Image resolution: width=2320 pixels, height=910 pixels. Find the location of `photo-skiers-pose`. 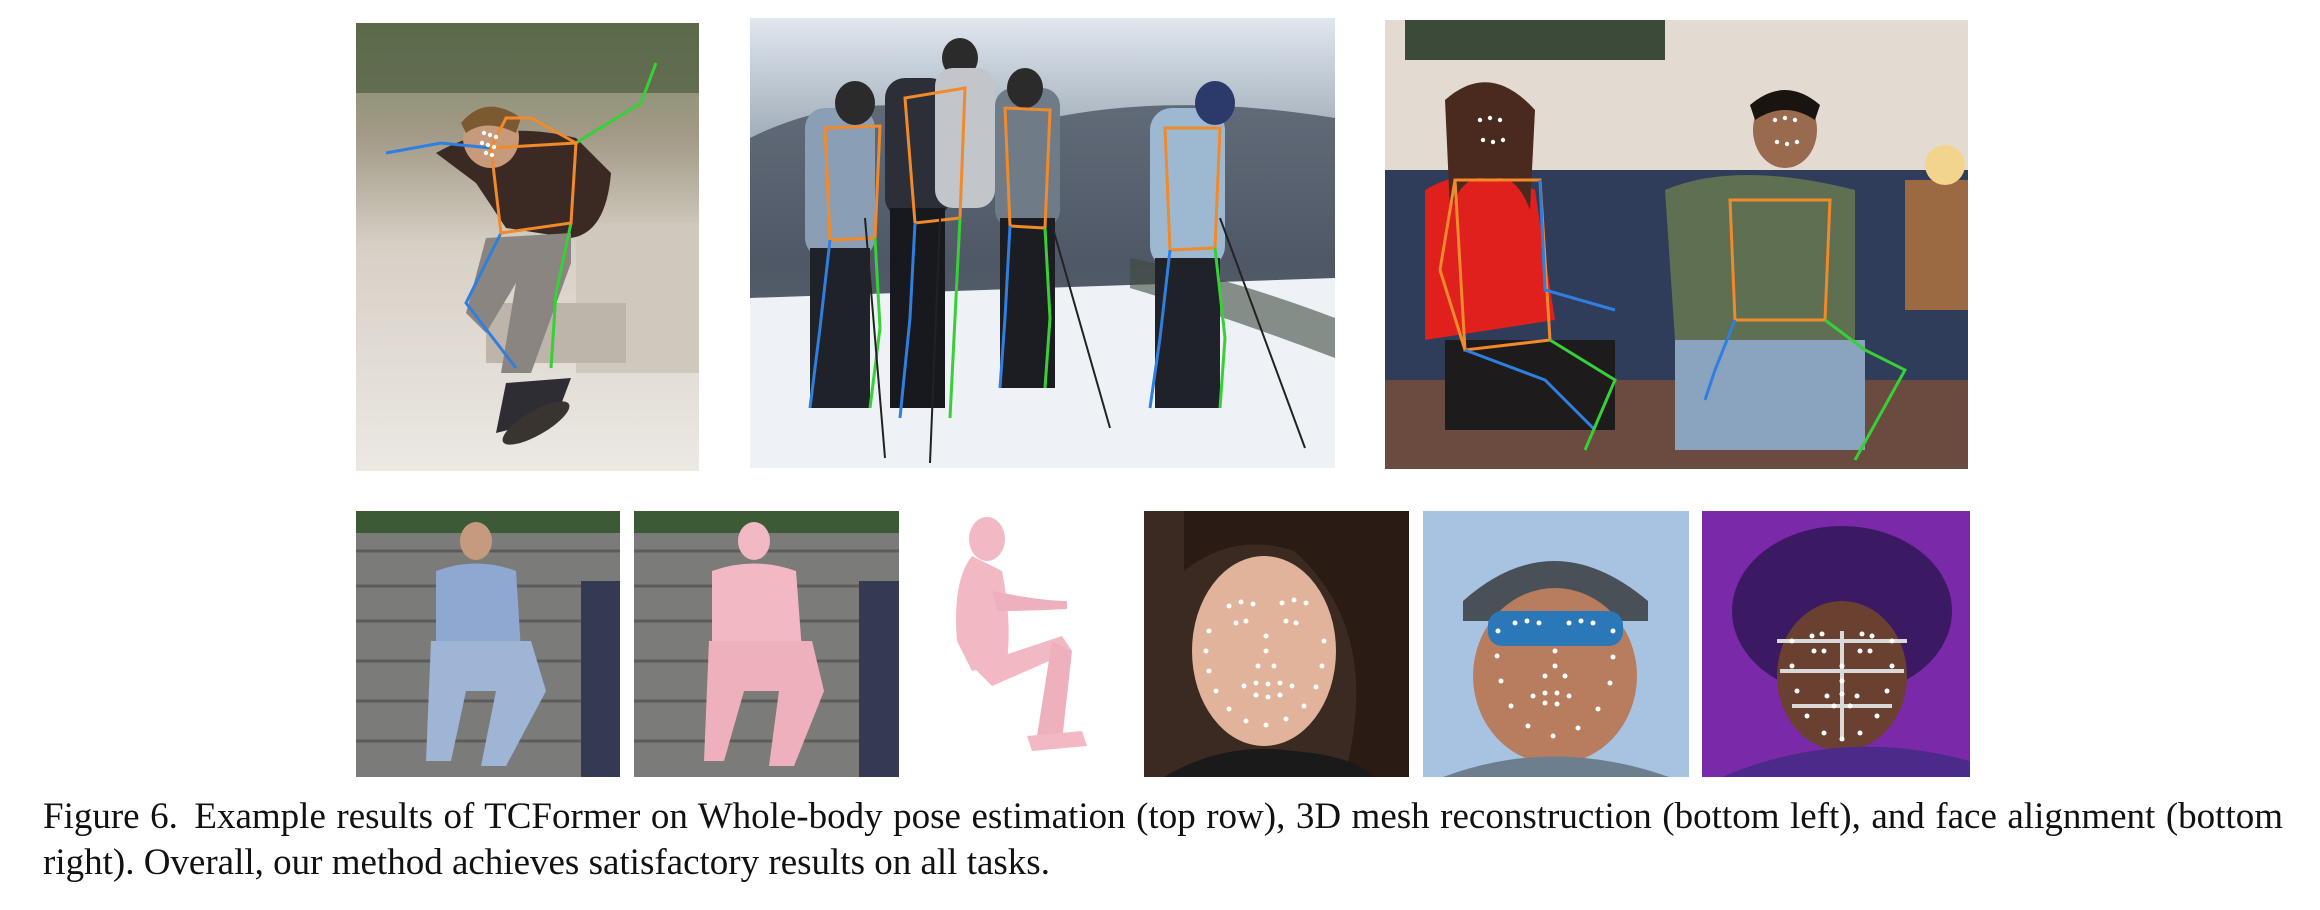

photo-skiers-pose is located at coordinates (1042, 243).